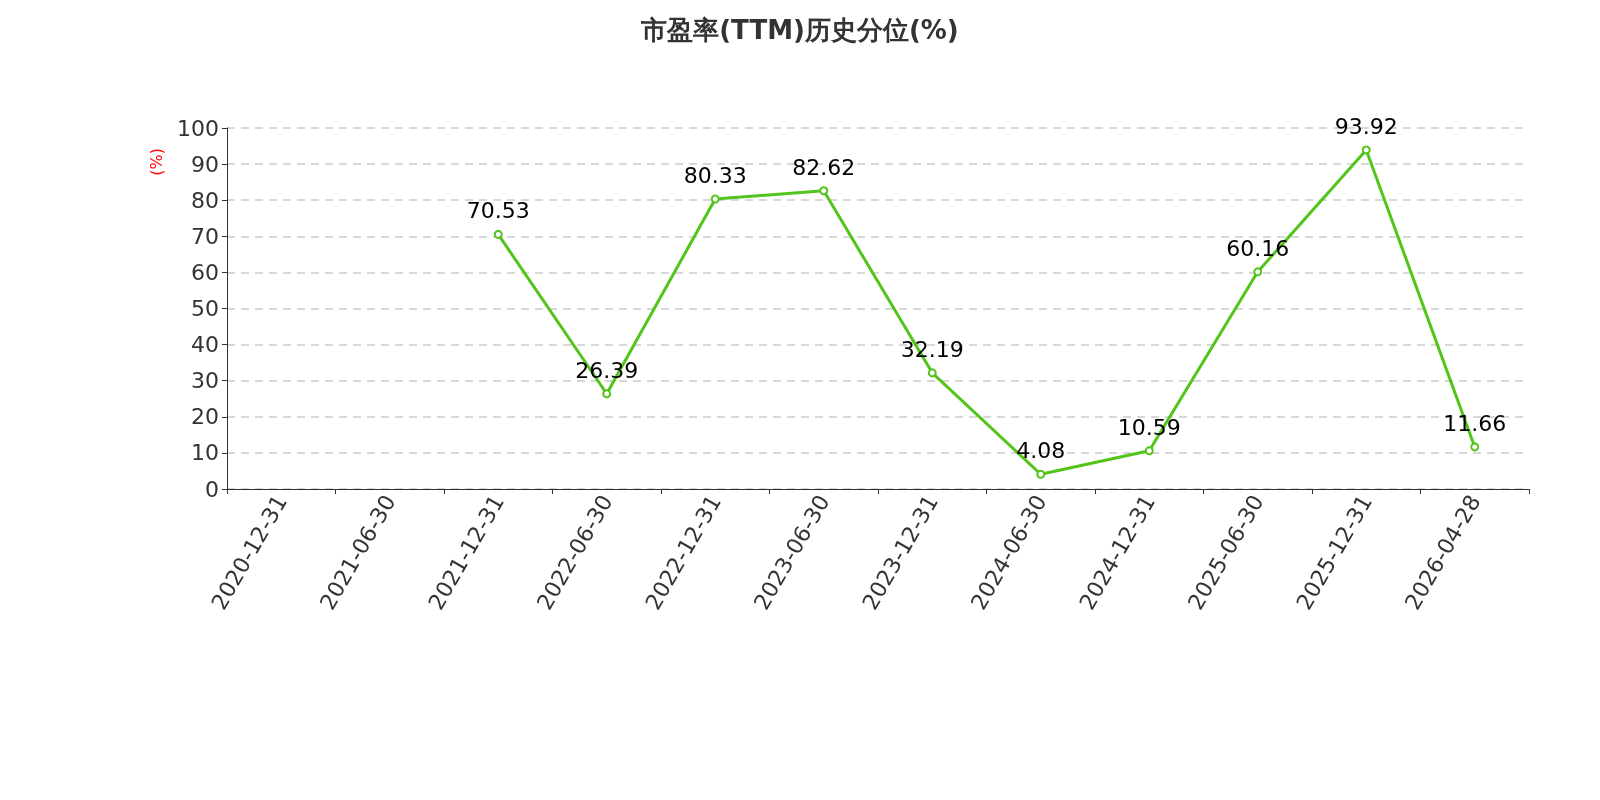 The height and width of the screenshot is (800, 1600). What do you see at coordinates (715, 176) in the screenshot?
I see `data-label: 80.33` at bounding box center [715, 176].